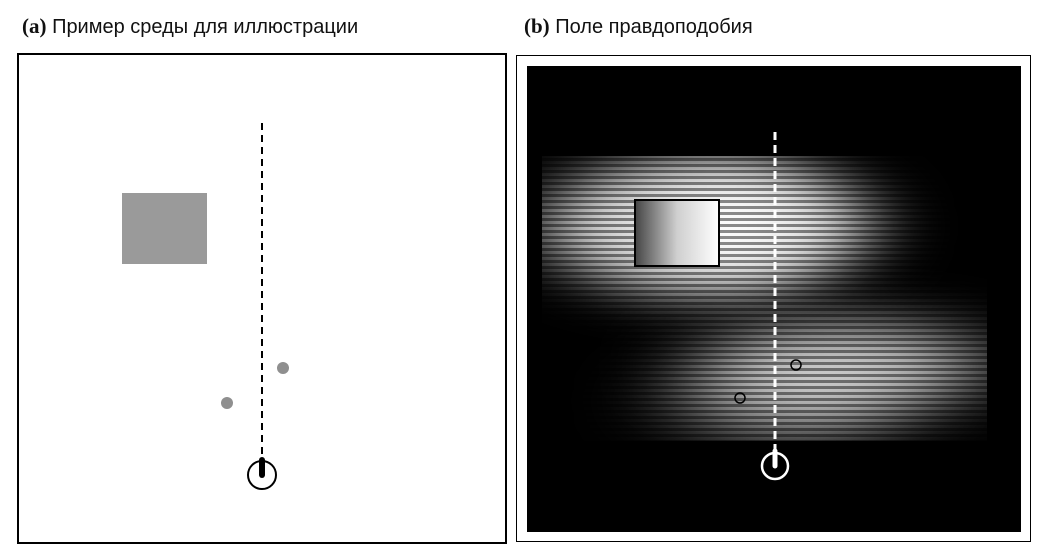 This screenshot has width=1048, height=560. What do you see at coordinates (677, 233) in the screenshot?
I see `obstacle-outline` at bounding box center [677, 233].